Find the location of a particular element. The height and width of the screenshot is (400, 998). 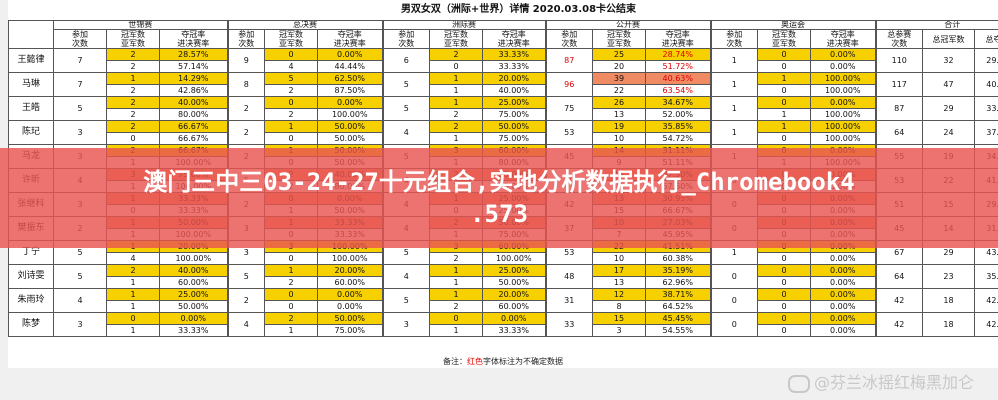

win-rate: 100.00% is located at coordinates (843, 78).